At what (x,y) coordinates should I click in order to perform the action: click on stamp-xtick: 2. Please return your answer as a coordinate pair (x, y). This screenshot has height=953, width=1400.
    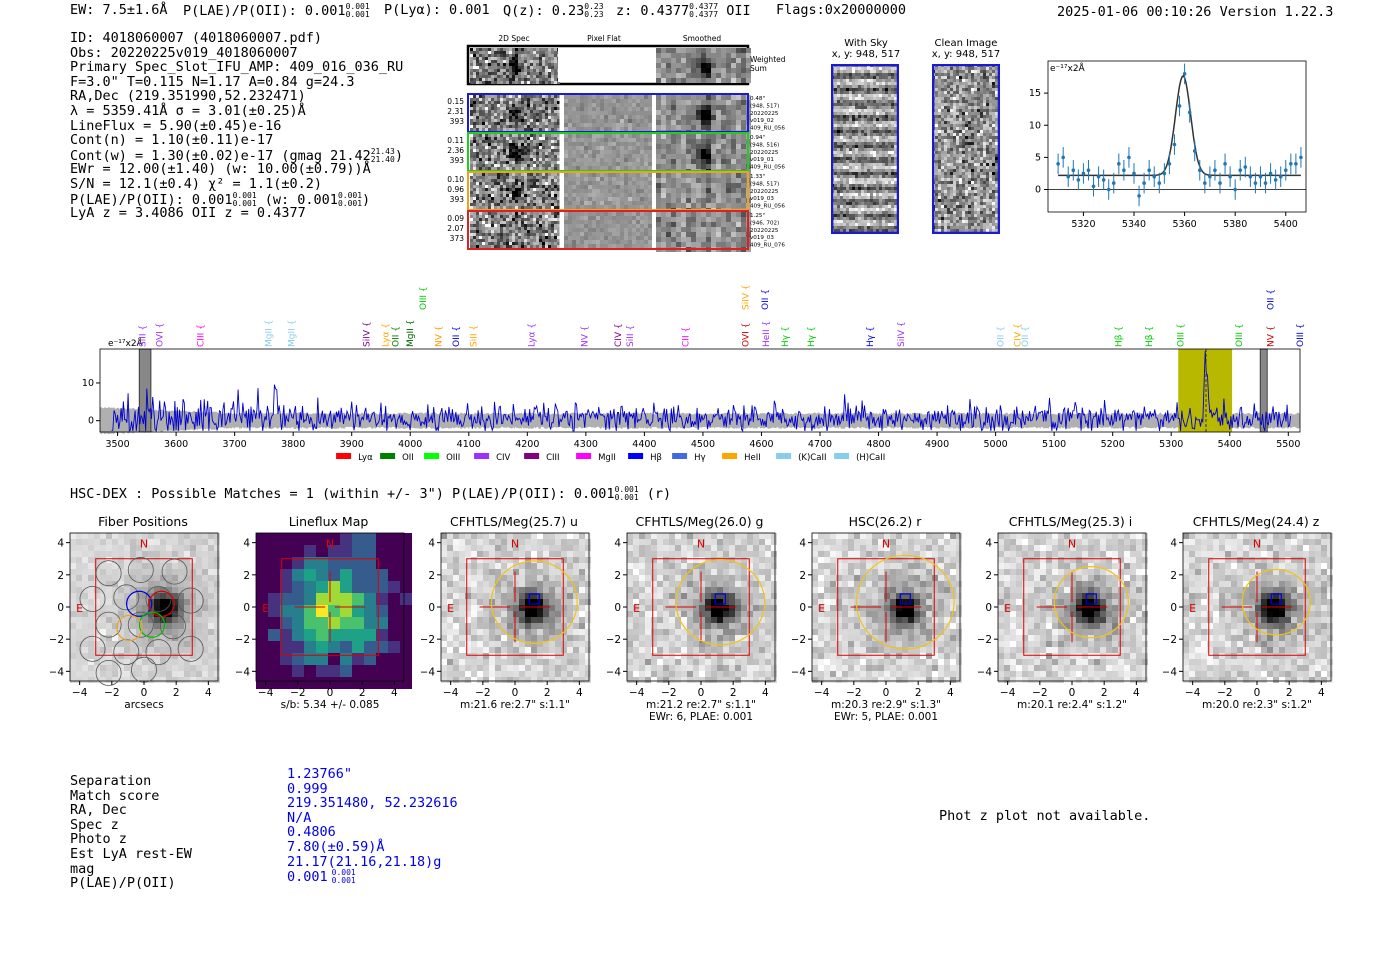
    Looking at the image, I should click on (547, 693).